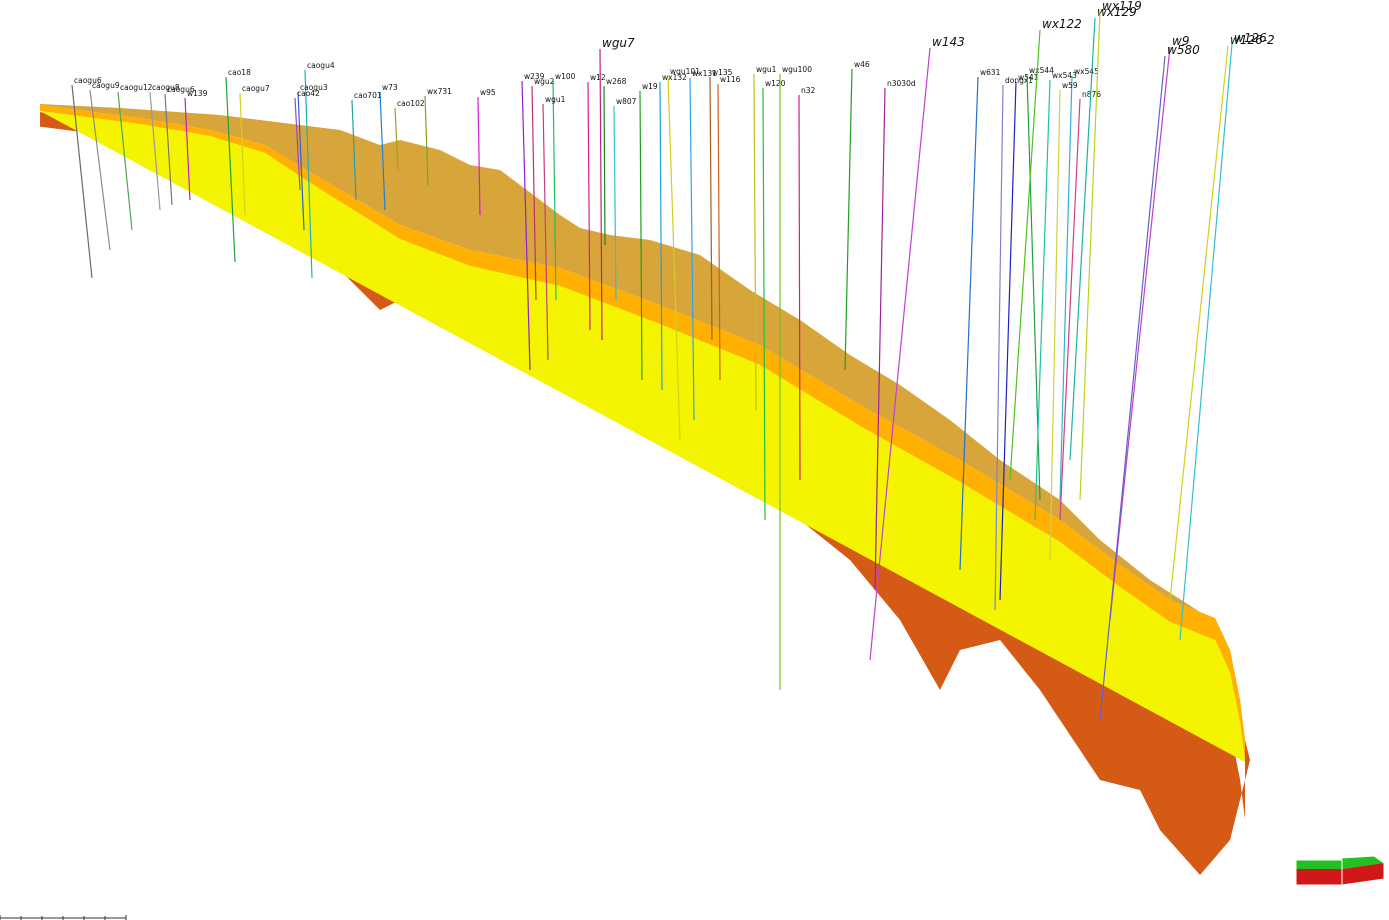 Image resolution: width=1389 pixels, height=920 pixels. What do you see at coordinates (486, 152) in the screenshot?
I see `well-w95: w95` at bounding box center [486, 152].